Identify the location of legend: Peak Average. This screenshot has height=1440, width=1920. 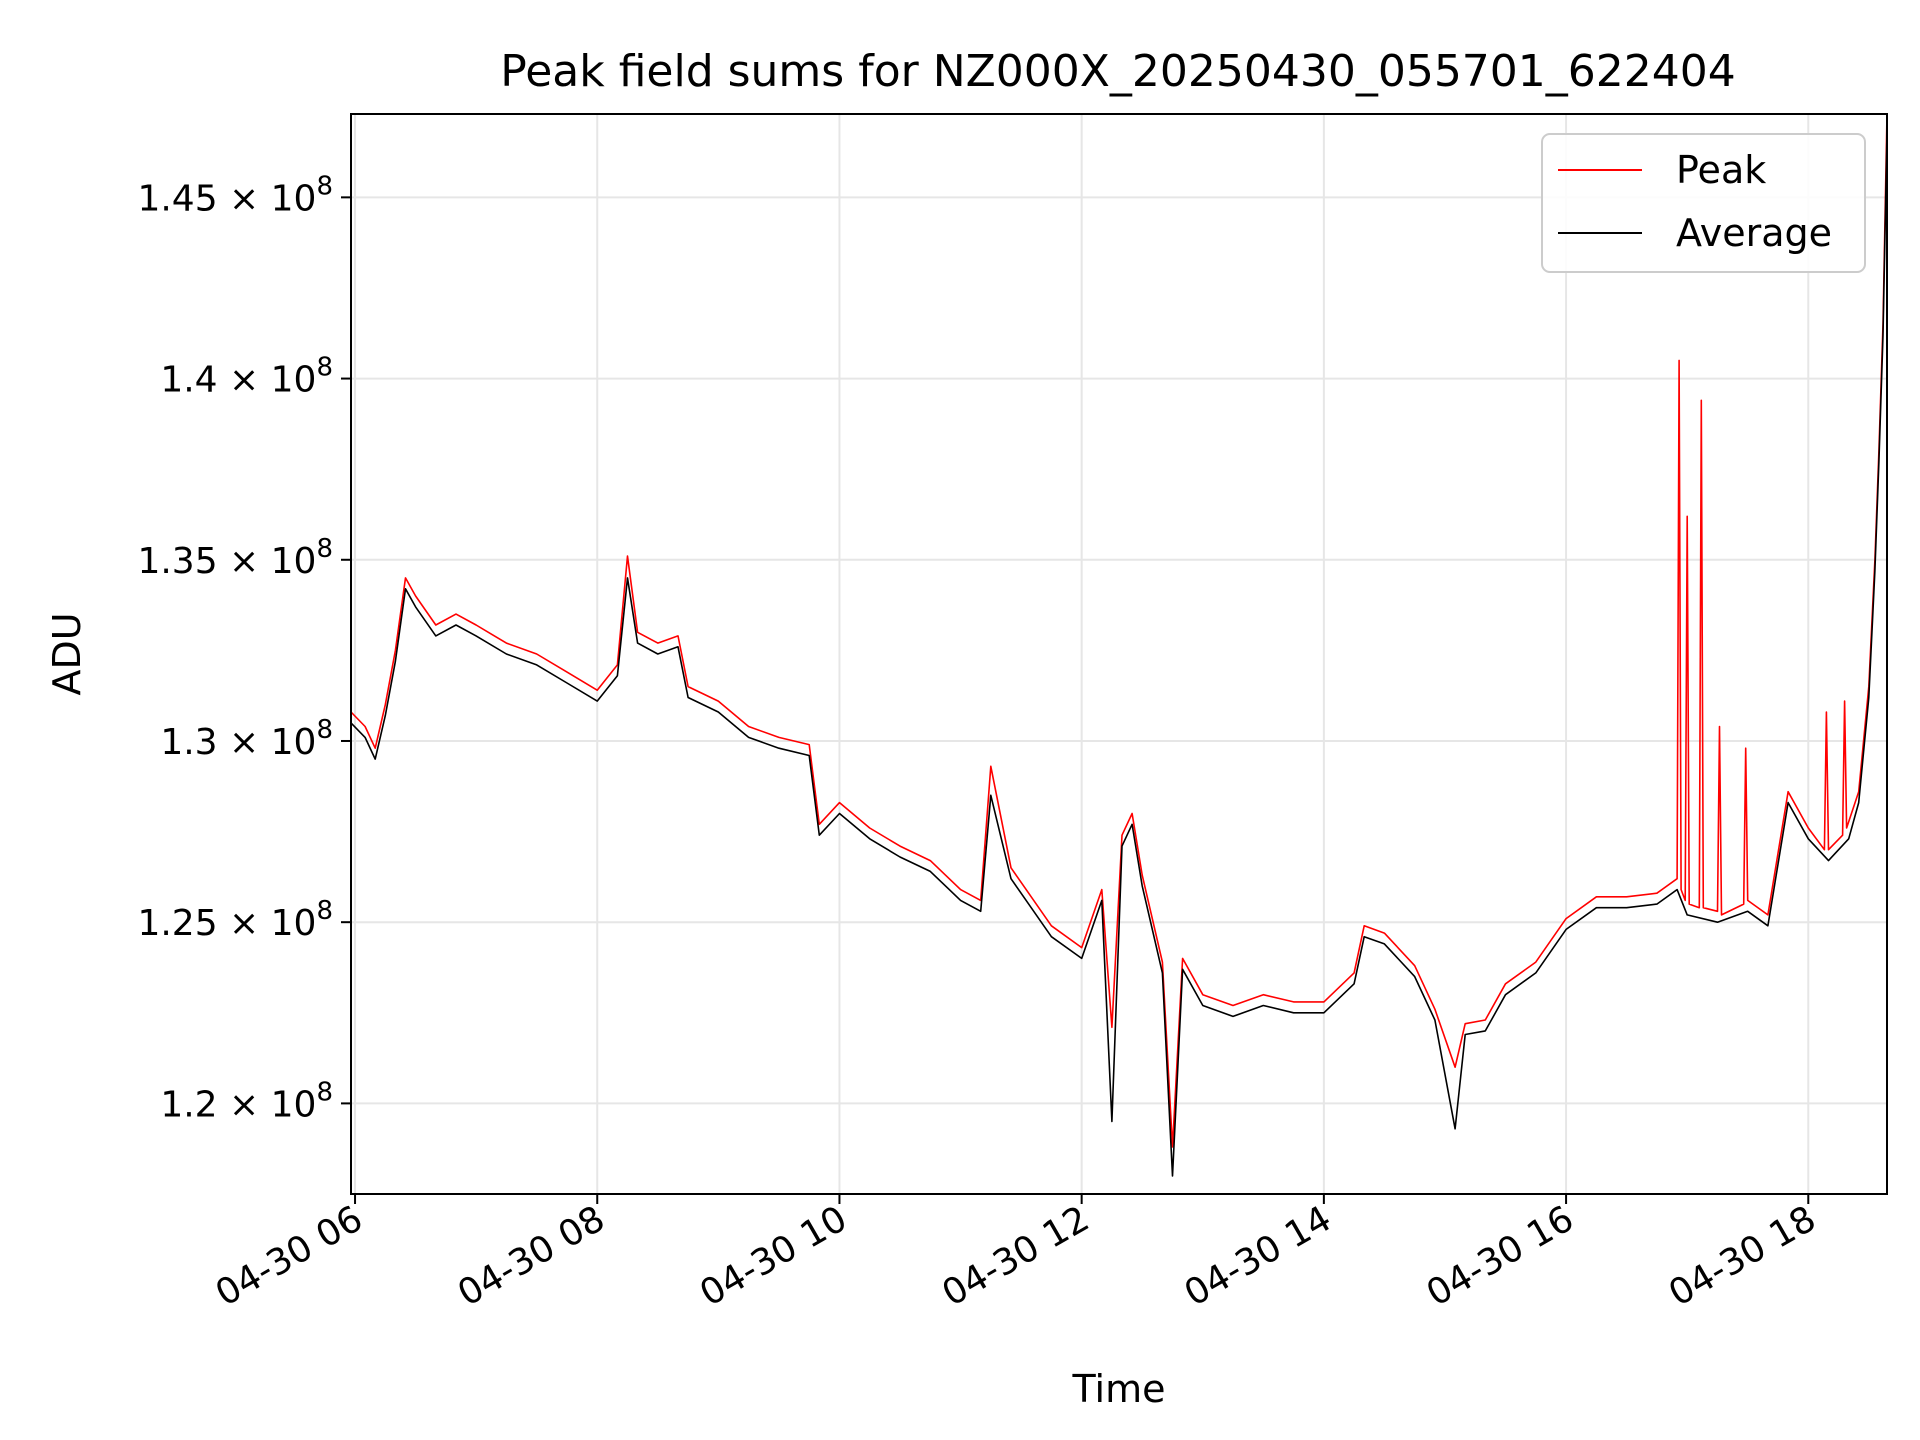
(1703, 203).